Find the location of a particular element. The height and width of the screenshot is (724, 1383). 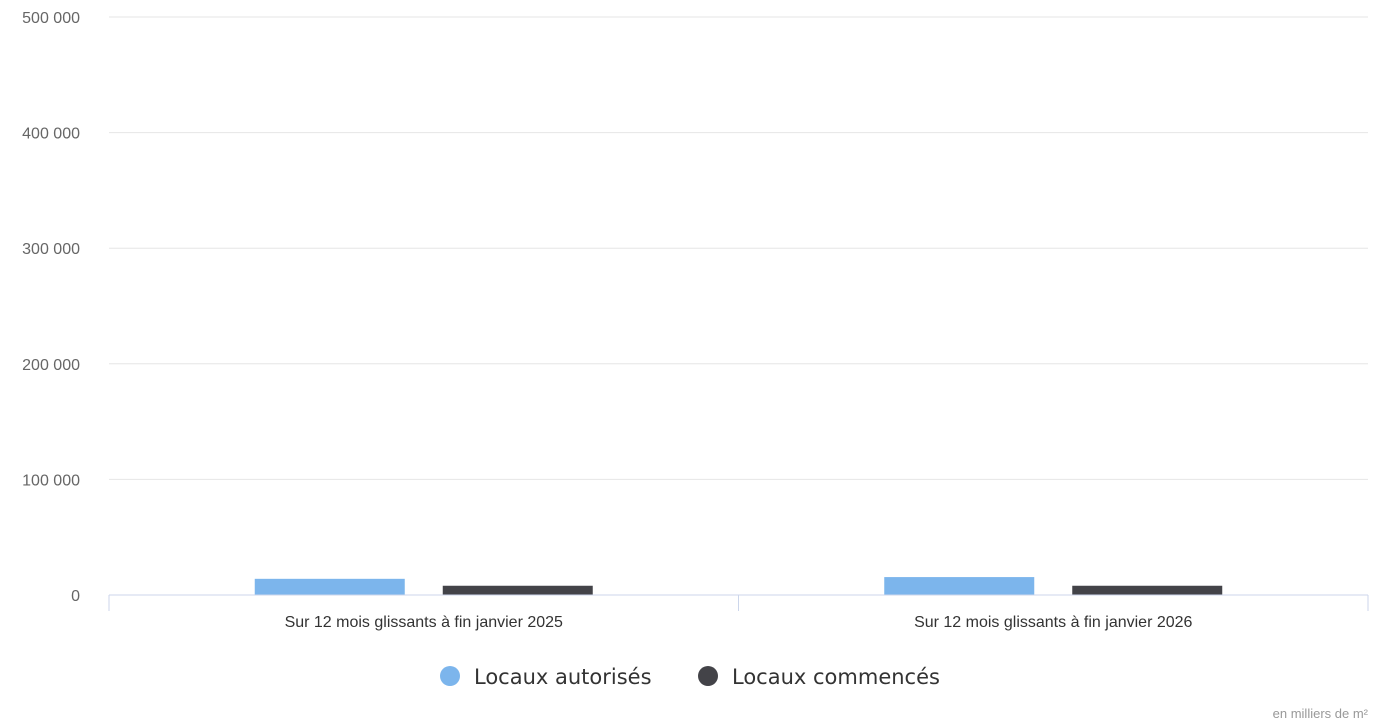

legend-item: Locaux commencés is located at coordinates (819, 677).